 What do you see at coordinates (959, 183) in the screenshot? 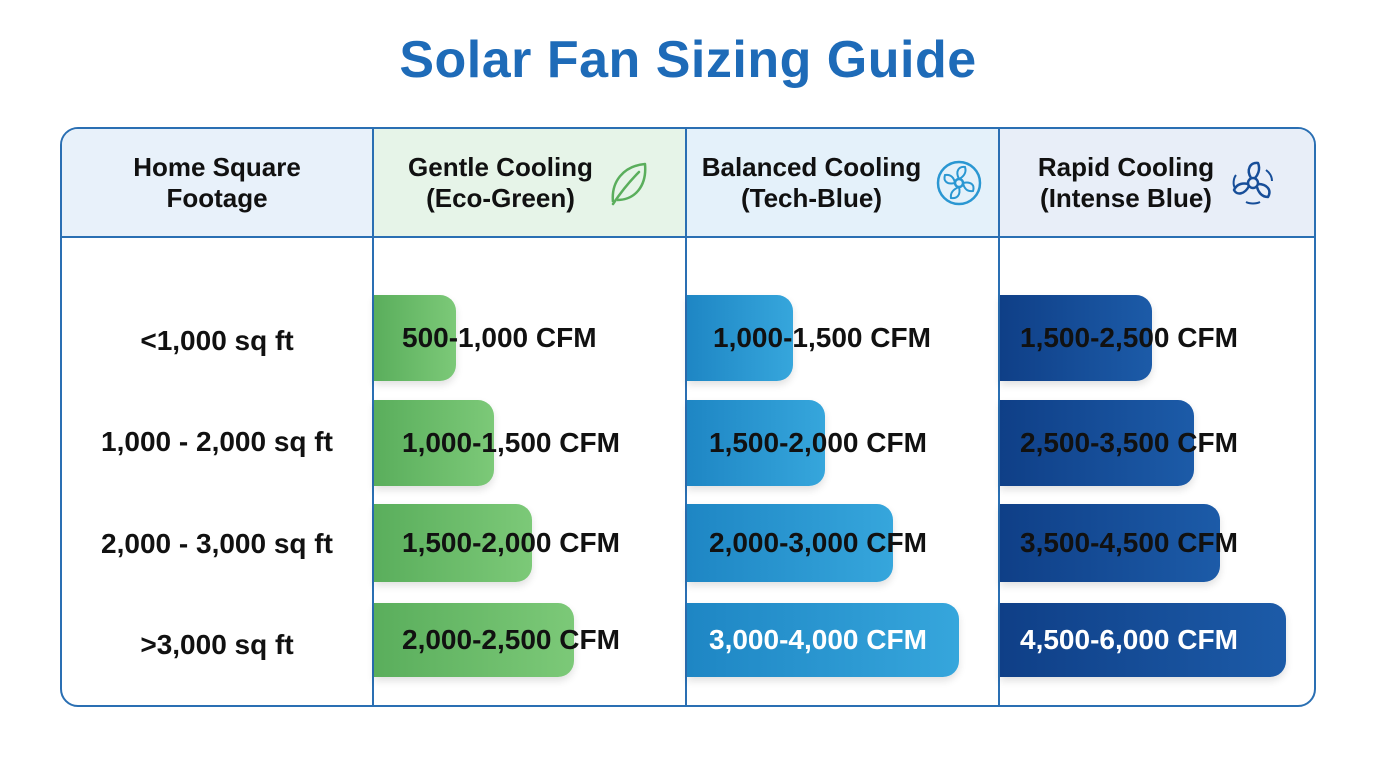
I see `fan-icon` at bounding box center [959, 183].